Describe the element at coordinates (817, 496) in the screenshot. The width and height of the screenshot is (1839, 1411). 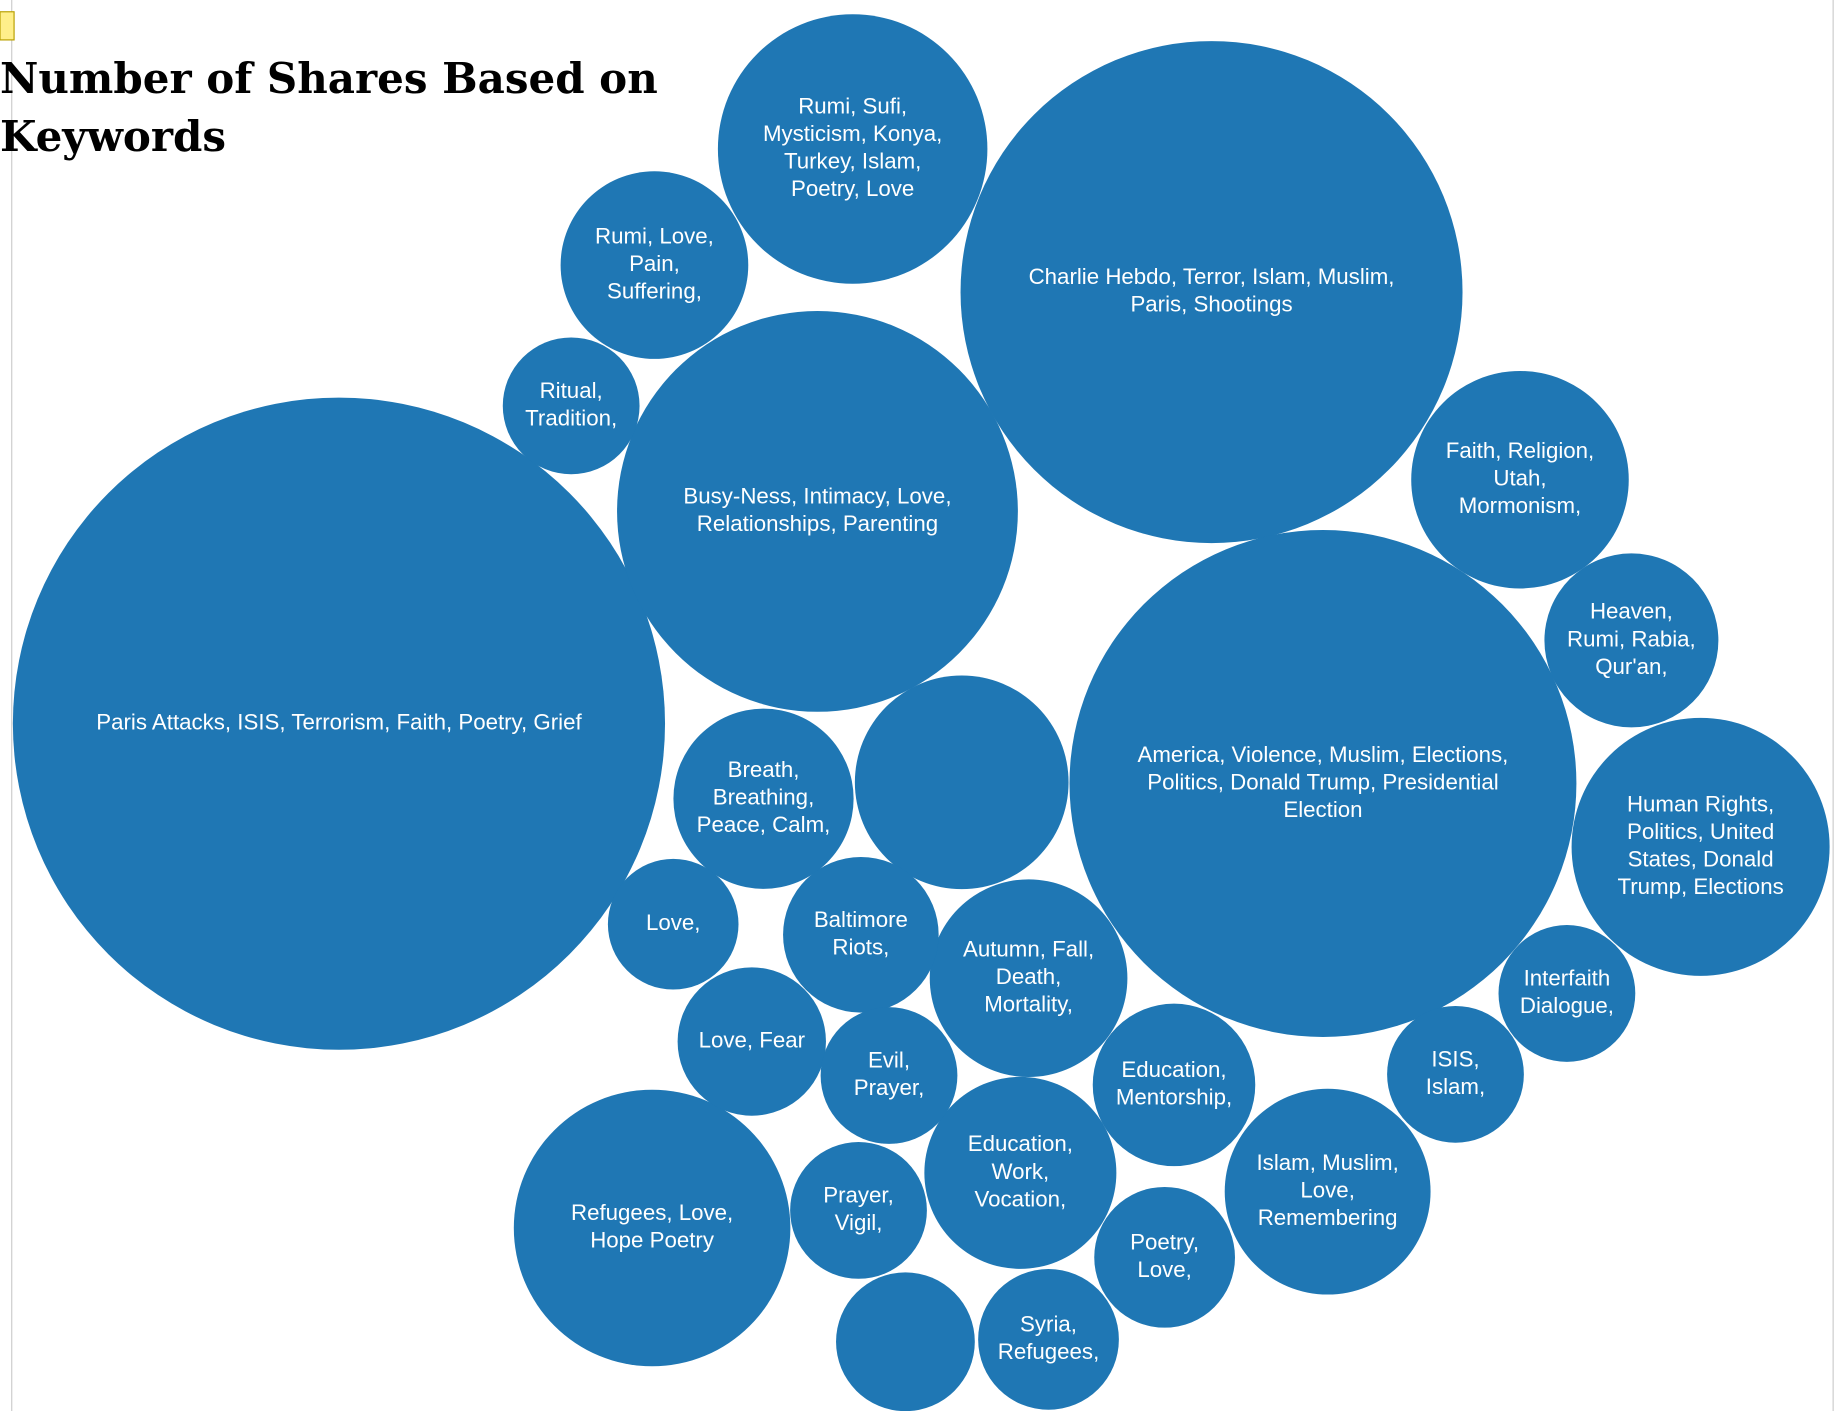
I see `bubble-label: Busy-Ness, Intimacy, Love,` at that location.